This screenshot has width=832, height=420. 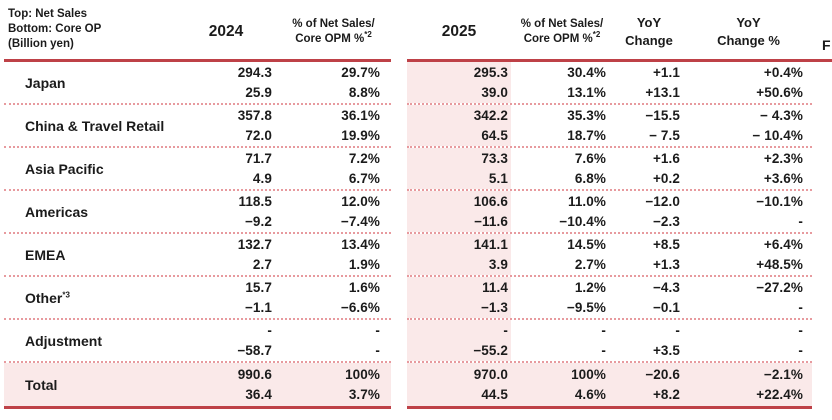 What do you see at coordinates (197, 407) in the screenshot?
I see `bottom-rule-left` at bounding box center [197, 407].